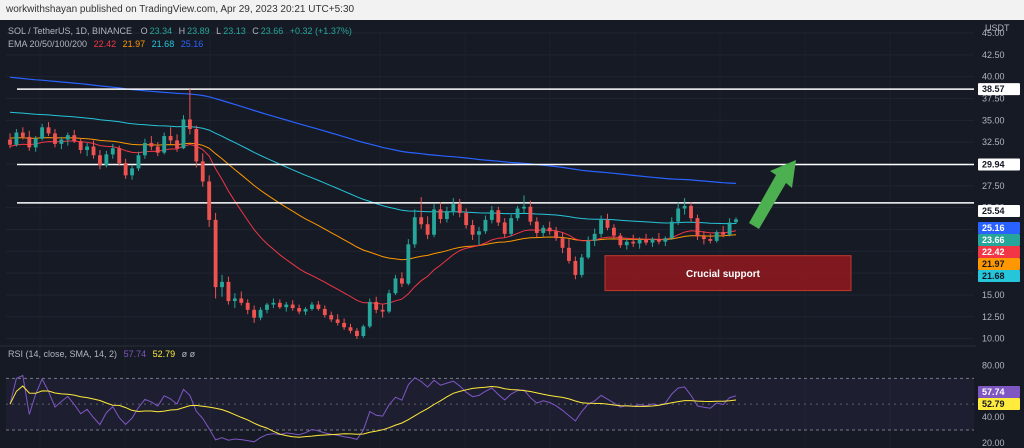  Describe the element at coordinates (999, 404) in the screenshot. I see `rsi-tag-bg` at that location.